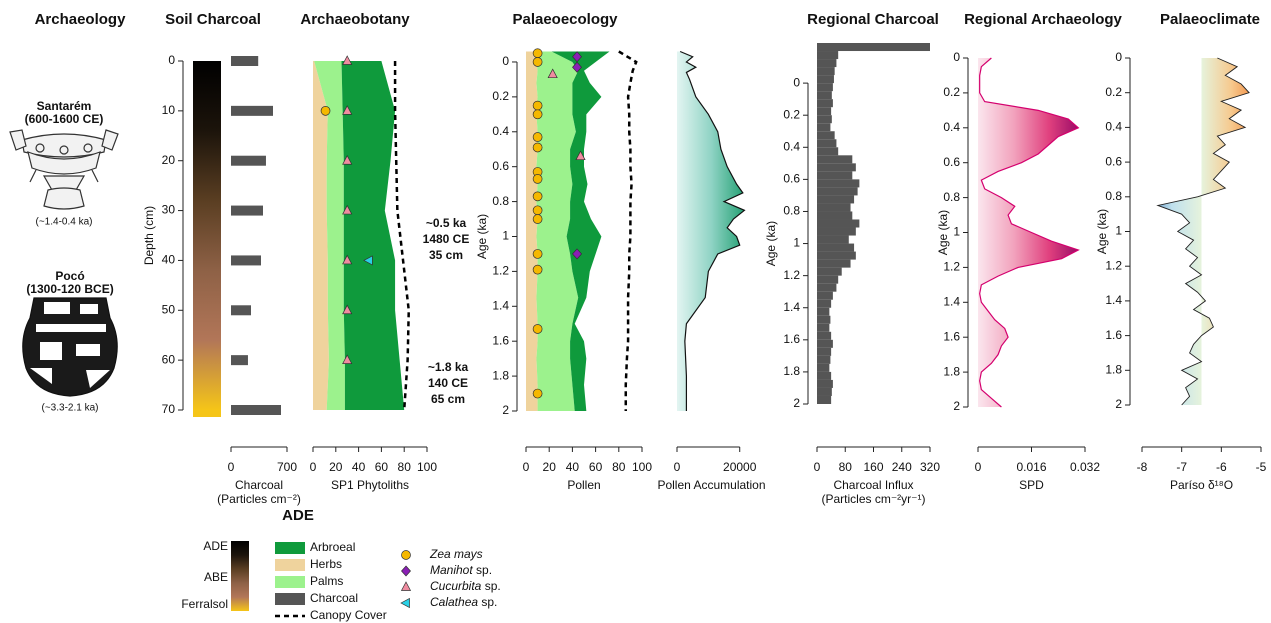 This screenshot has height=623, width=1271. I want to click on legend-label: Canopy Cover, so click(348, 615).